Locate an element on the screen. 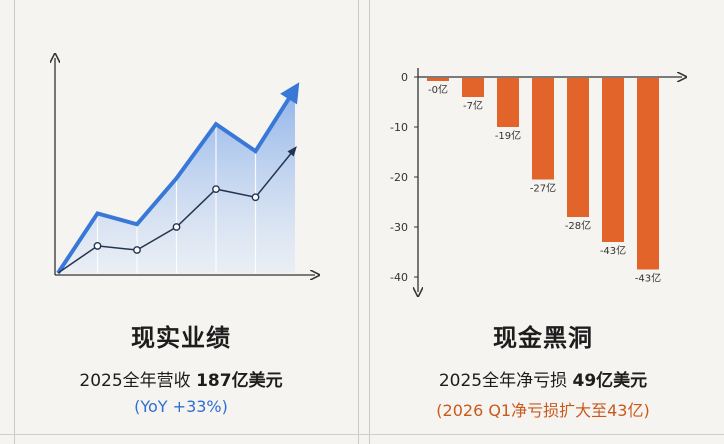 The width and height of the screenshot is (724, 444). revenue-trend-line is located at coordinates (176, 181).